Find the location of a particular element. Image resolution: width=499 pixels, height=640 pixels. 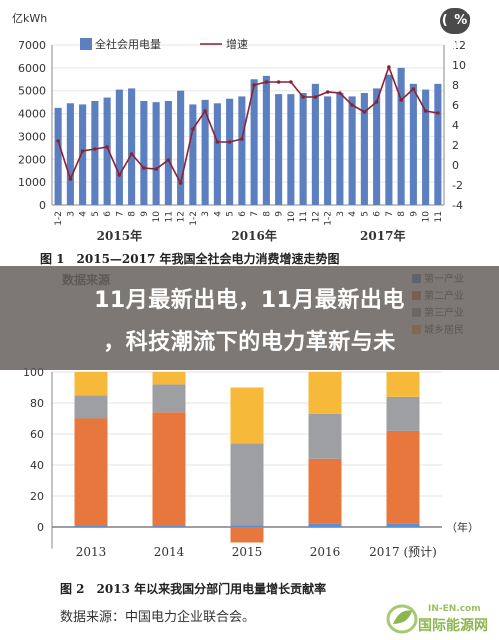

y-tick-label: 0 is located at coordinates (40, 527).